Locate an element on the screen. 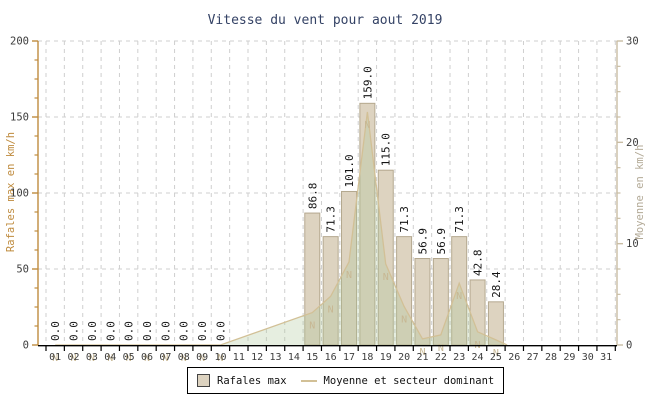 The width and height of the screenshot is (650, 400). rafales-swatch-icon is located at coordinates (203, 380).